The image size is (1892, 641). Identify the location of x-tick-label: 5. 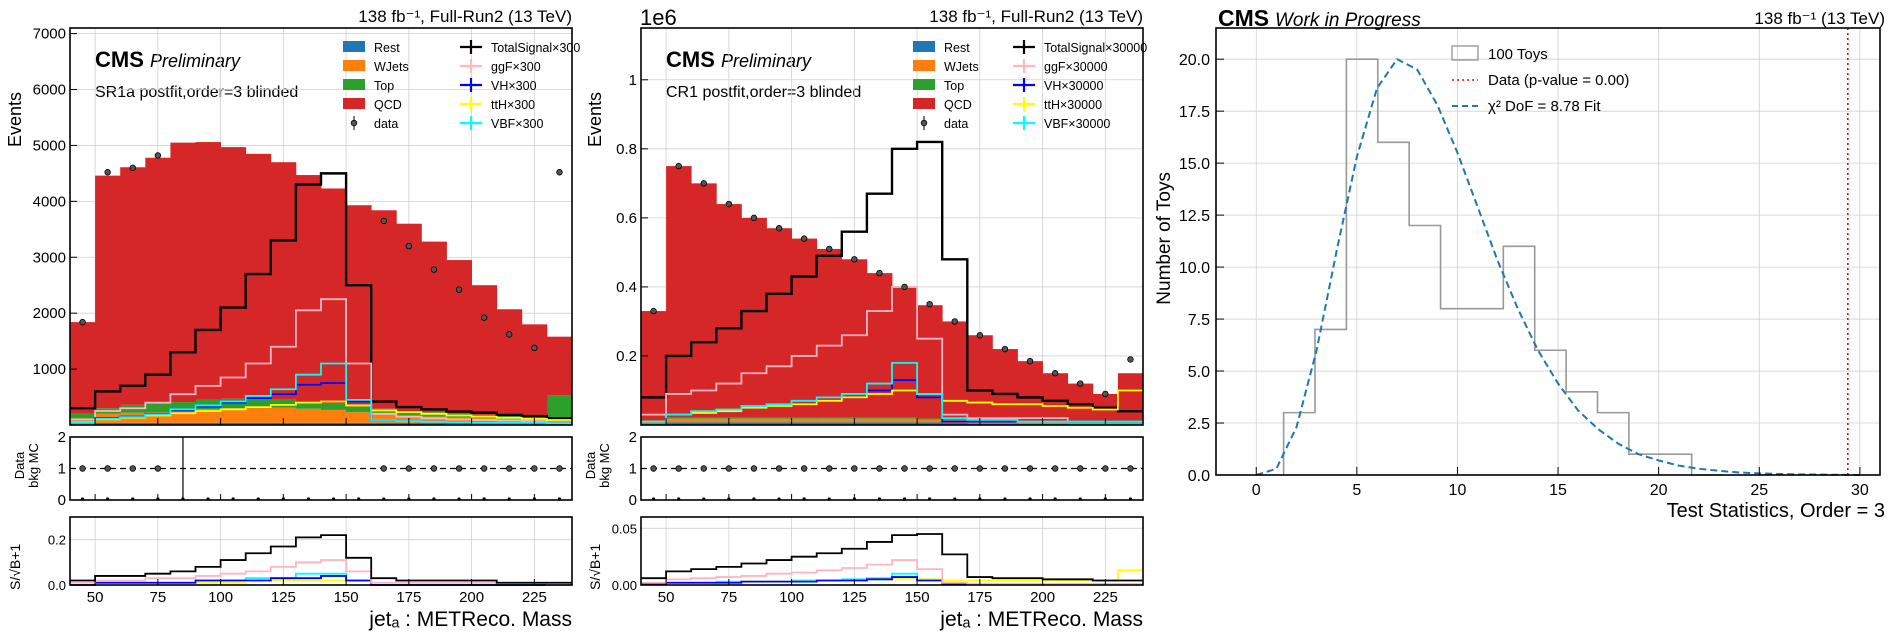
(1356, 490).